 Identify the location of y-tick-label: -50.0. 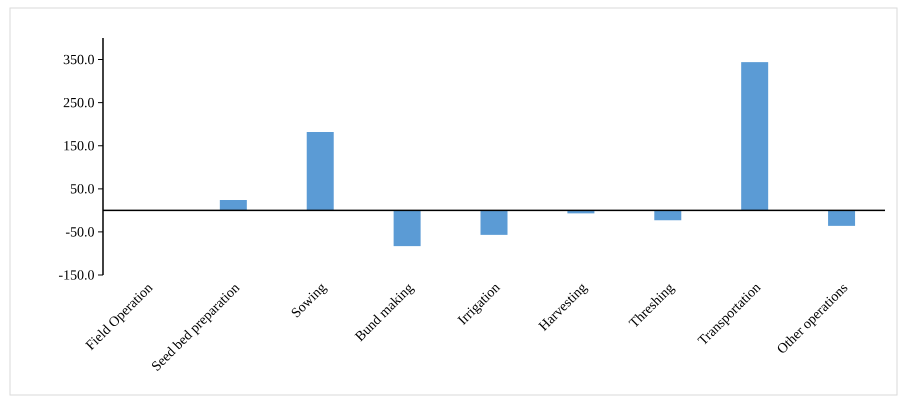
(80, 232).